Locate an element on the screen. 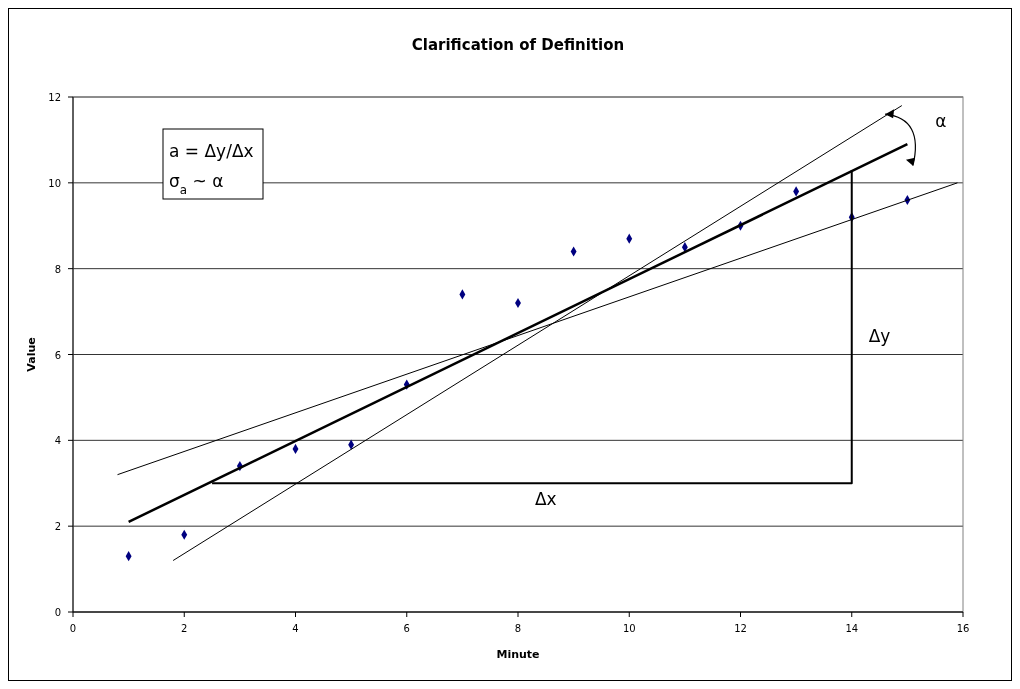 The width and height of the screenshot is (1020, 689). annotation: σ$_{a}$ ~ α is located at coordinates (196, 184).